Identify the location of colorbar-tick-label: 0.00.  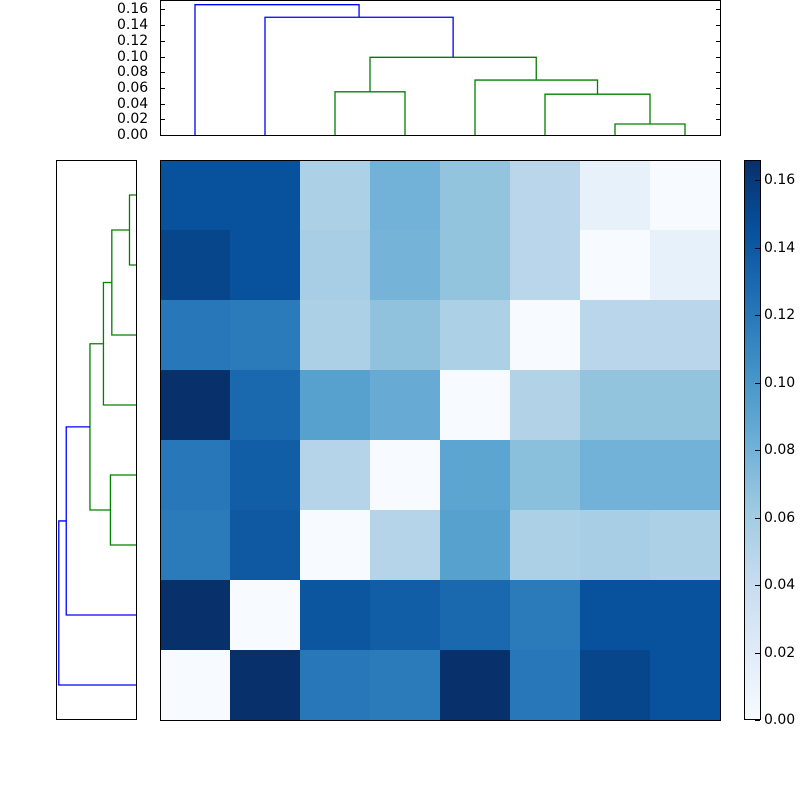
(780, 720).